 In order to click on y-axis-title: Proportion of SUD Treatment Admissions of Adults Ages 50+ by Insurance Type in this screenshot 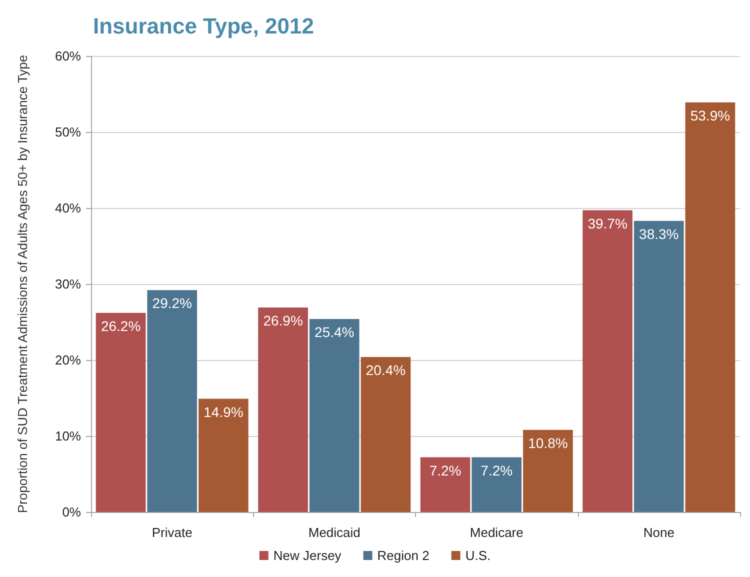, I will do `click(22, 284)`.